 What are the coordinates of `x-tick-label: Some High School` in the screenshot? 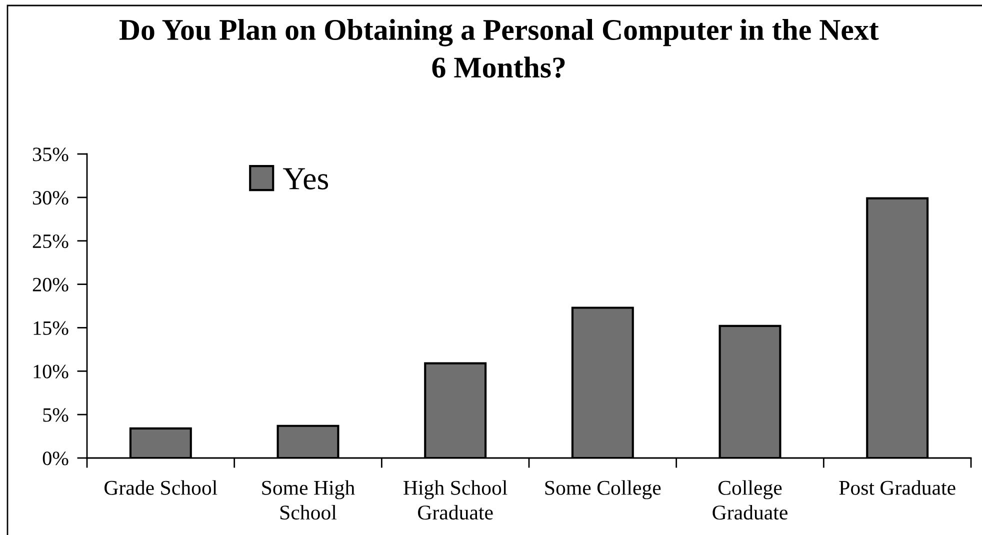 It's located at (308, 500).